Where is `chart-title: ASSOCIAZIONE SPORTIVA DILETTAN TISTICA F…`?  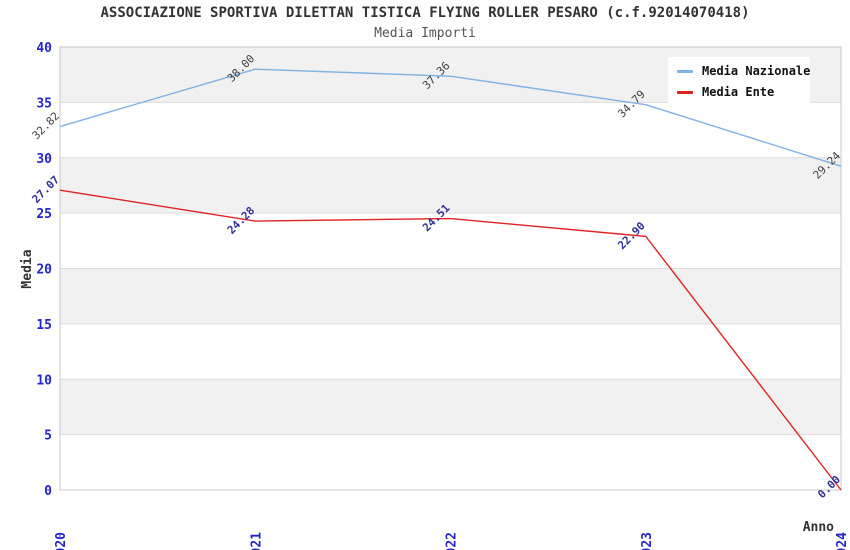 chart-title: ASSOCIAZIONE SPORTIVA DILETTAN TISTICA F… is located at coordinates (425, 13).